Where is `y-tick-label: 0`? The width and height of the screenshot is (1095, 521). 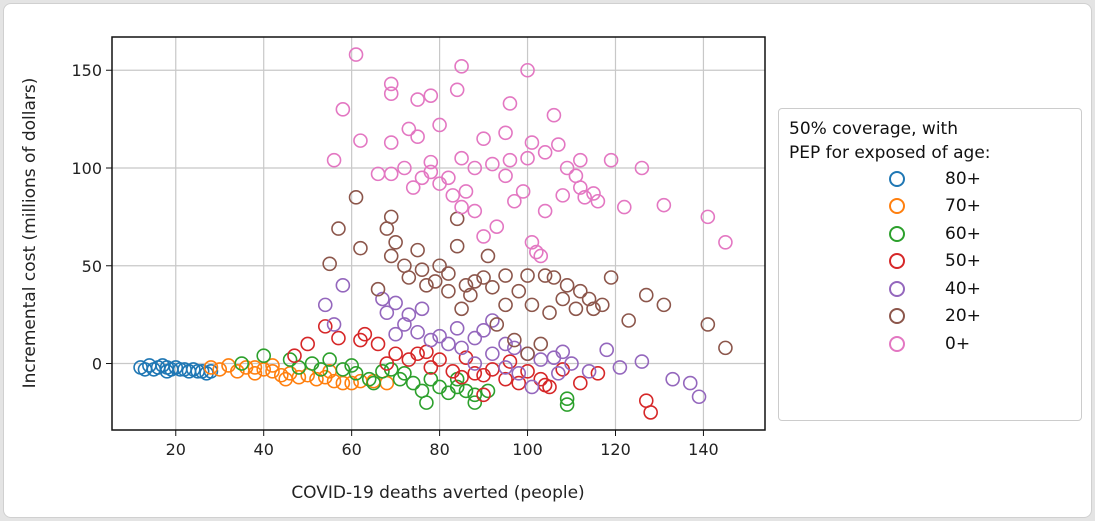
y-tick-label: 0 is located at coordinates (97, 364).